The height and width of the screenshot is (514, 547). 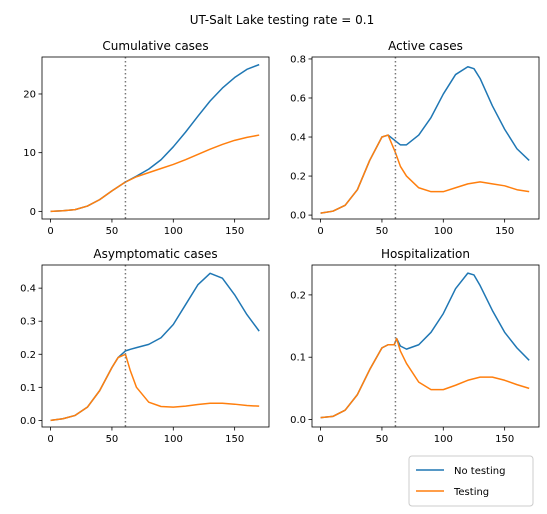 I want to click on legend-label-testing: Testing, so click(x=471, y=492).